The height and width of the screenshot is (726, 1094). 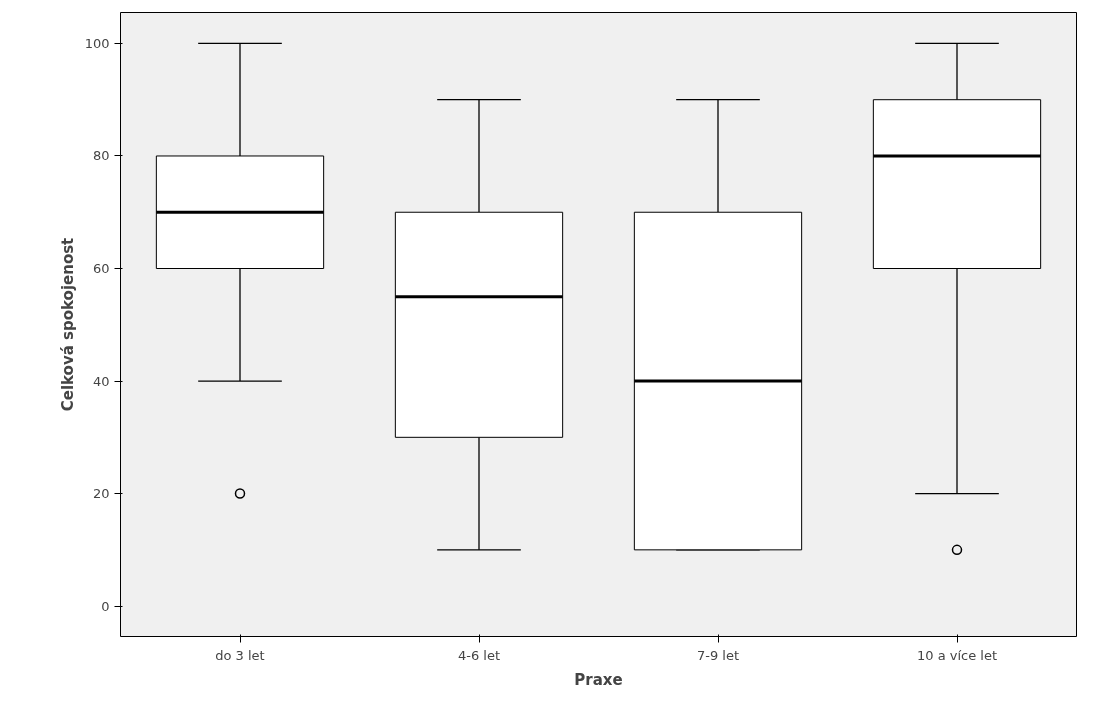 What do you see at coordinates (101, 381) in the screenshot?
I see `y-tick-label: 40` at bounding box center [101, 381].